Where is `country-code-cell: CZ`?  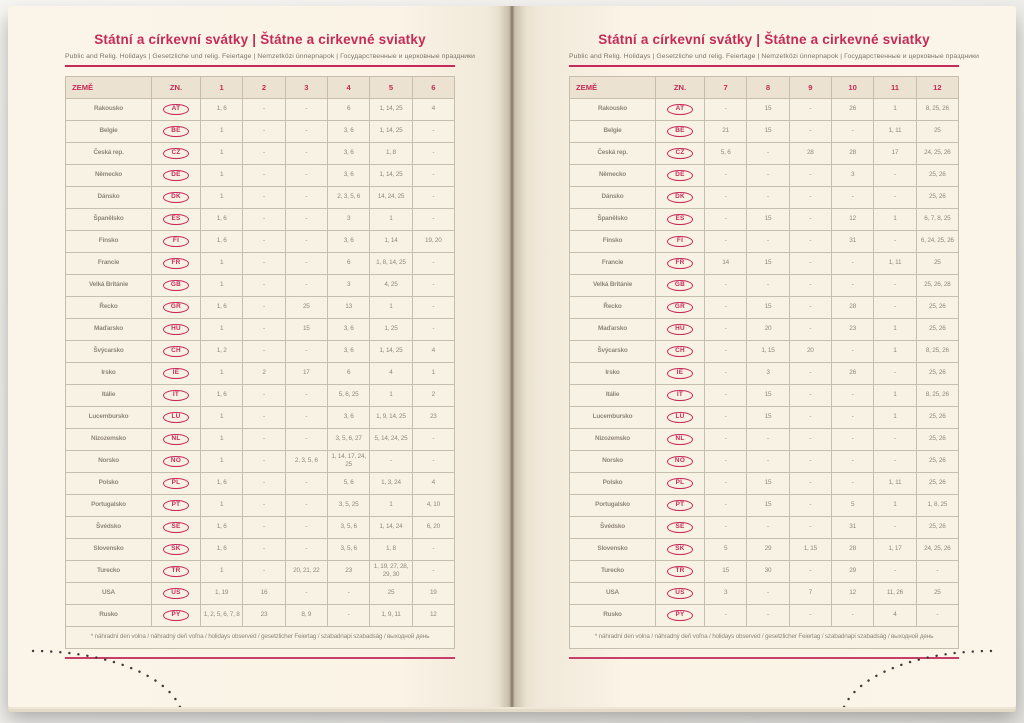
country-code-cell: CZ is located at coordinates (176, 153).